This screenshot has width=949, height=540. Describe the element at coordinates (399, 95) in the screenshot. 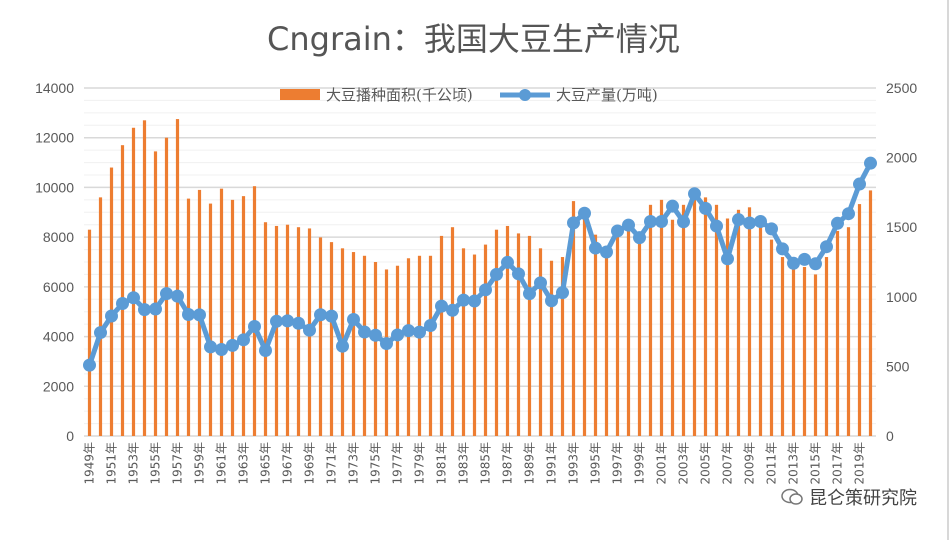

I see `legend-bar-label: 大豆播种面积(千公顷)` at that location.